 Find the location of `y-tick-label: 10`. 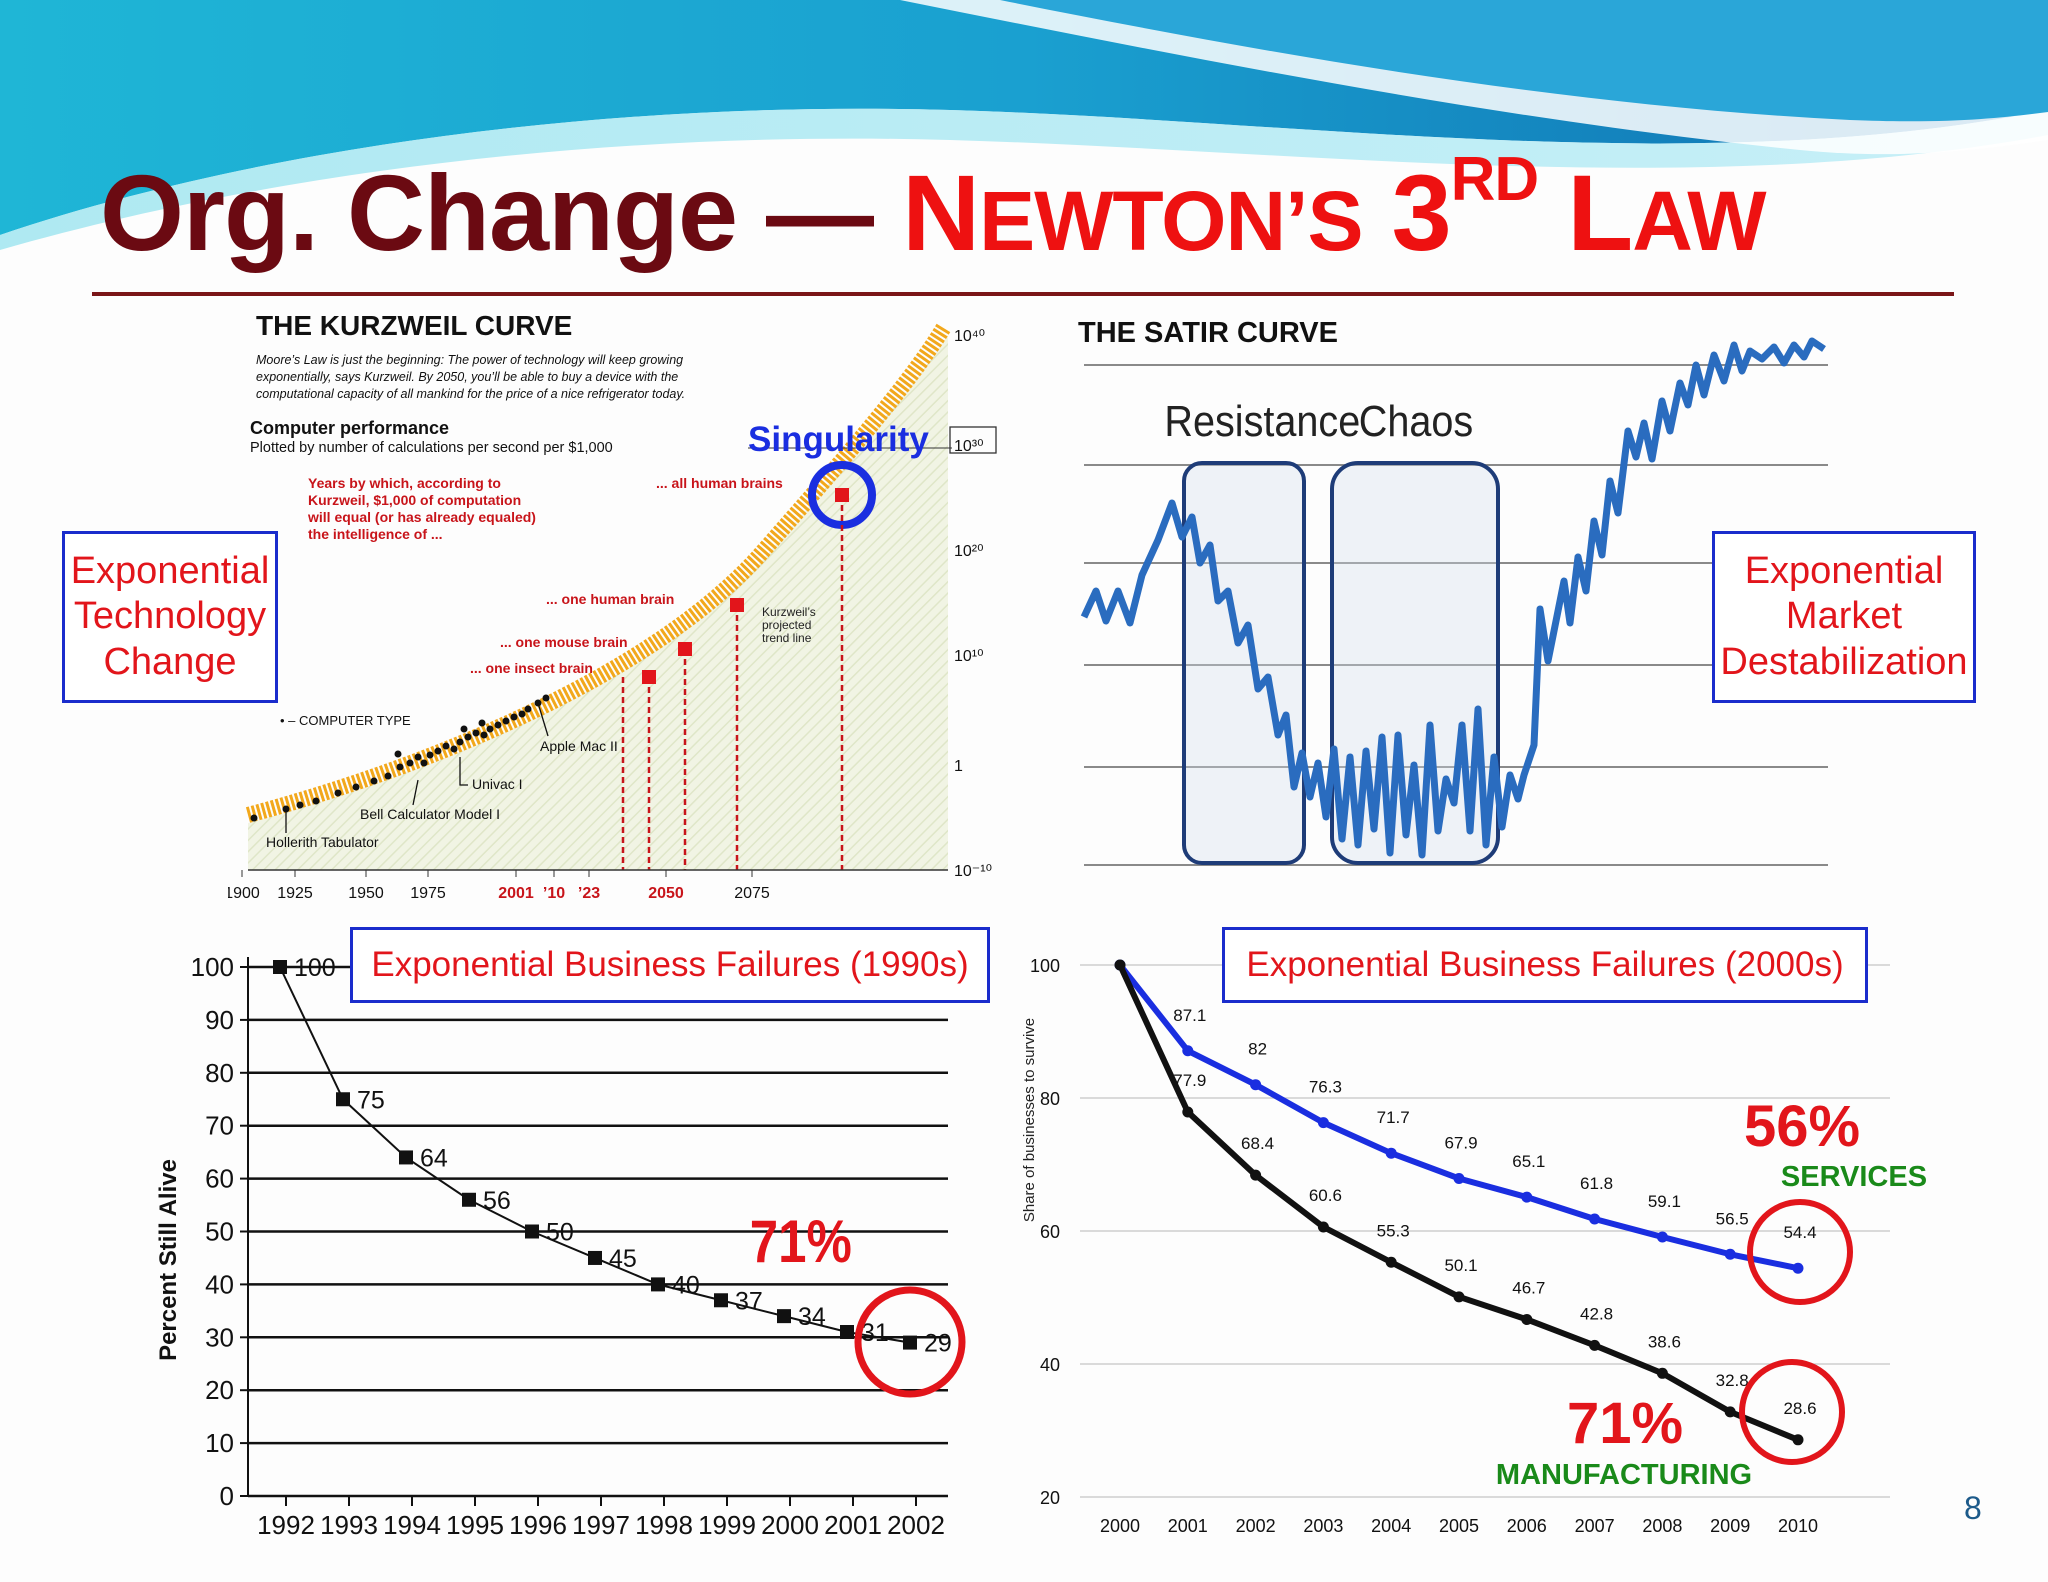

y-tick-label: 10 is located at coordinates (219, 1443).